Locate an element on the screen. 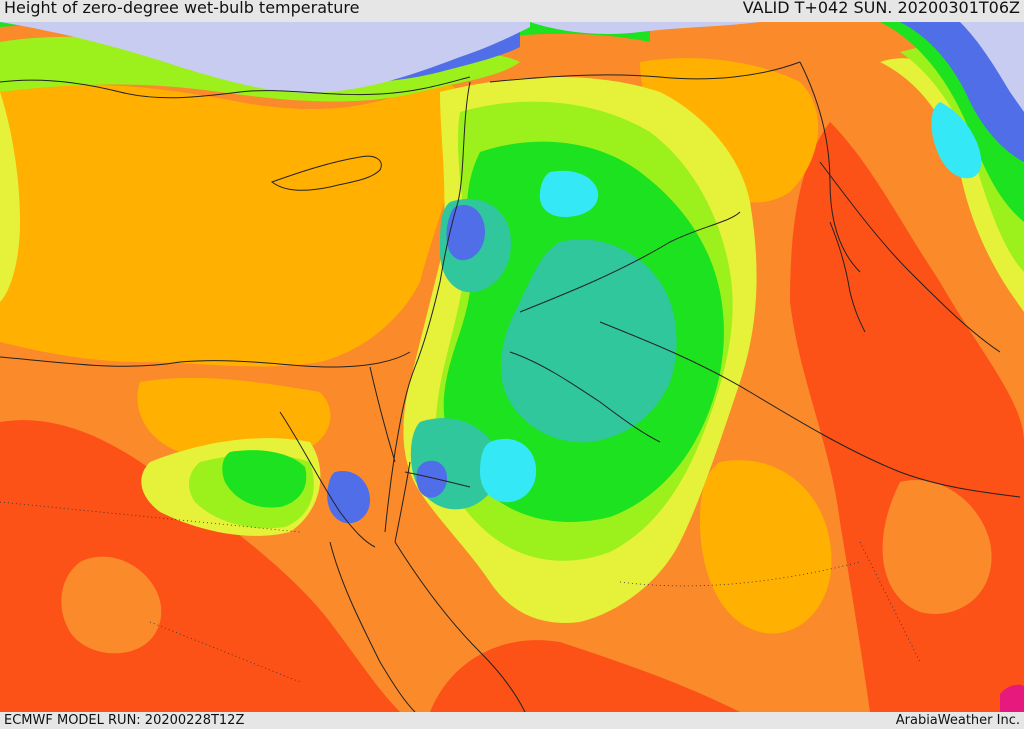 This screenshot has height=729, width=1024. turkey-coast is located at coordinates (235, 87).